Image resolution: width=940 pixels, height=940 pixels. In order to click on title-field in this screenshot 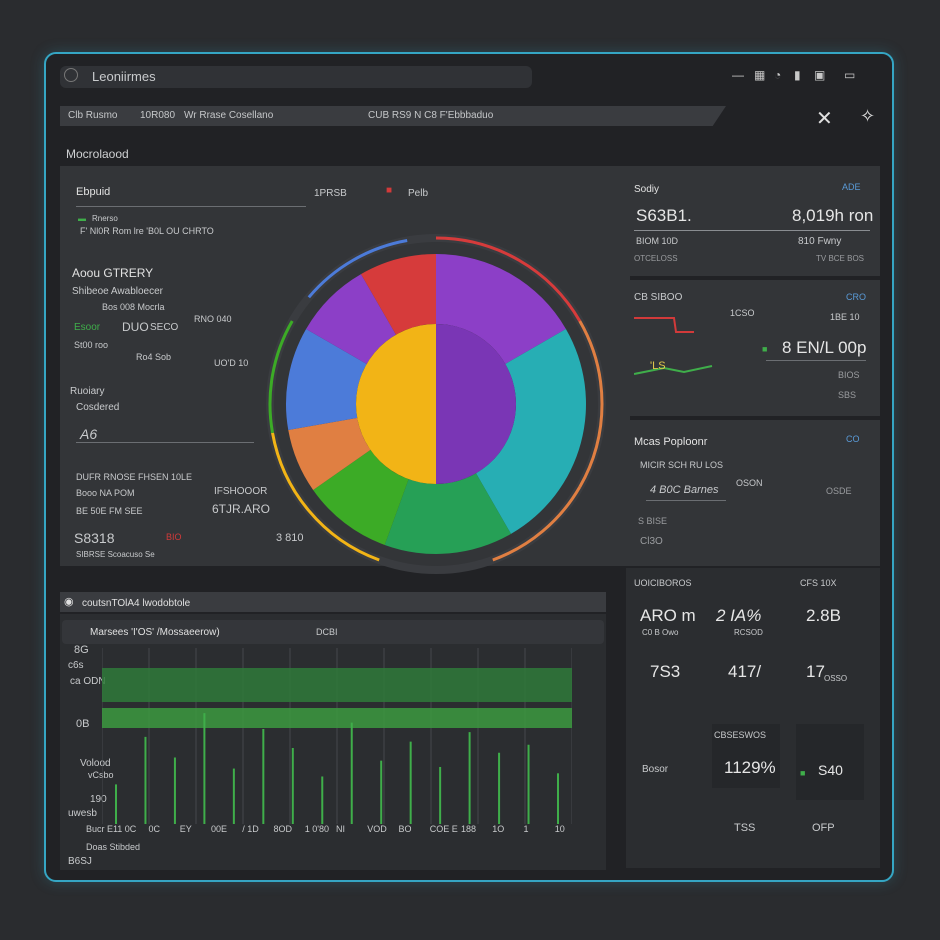, I will do `click(296, 77)`.